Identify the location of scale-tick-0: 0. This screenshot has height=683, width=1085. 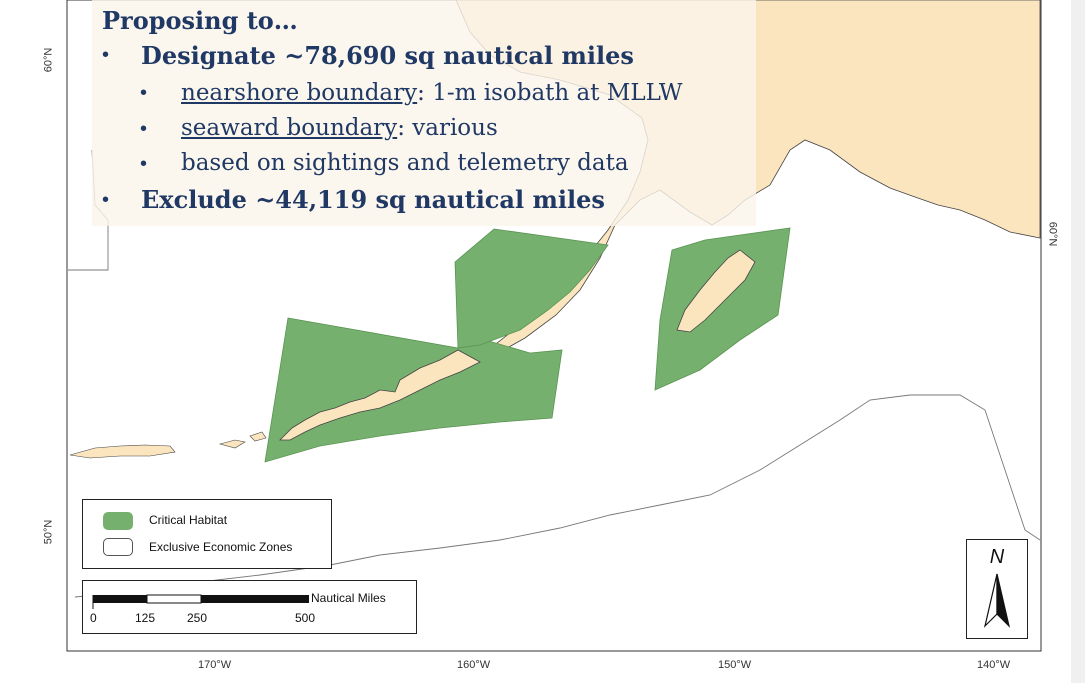
(93, 618).